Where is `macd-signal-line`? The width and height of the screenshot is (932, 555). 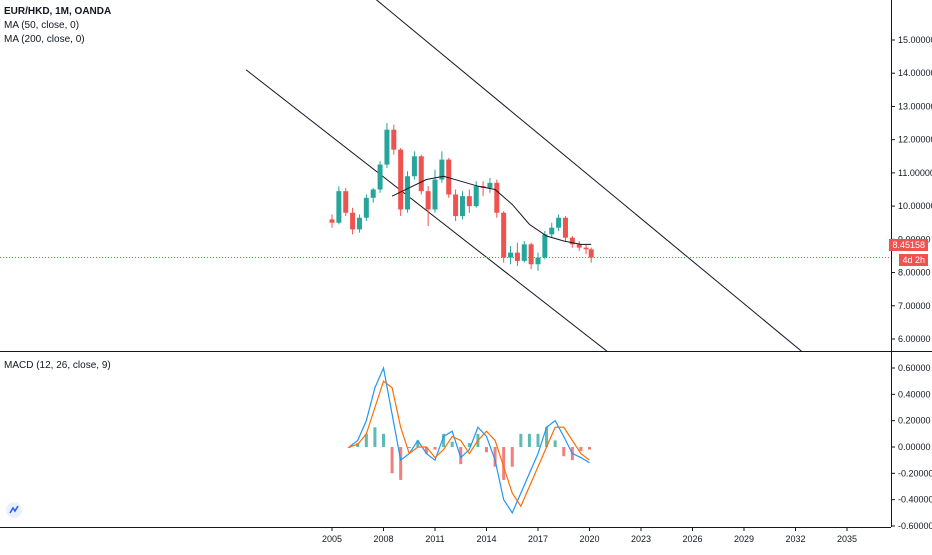
macd-signal-line is located at coordinates (469, 444).